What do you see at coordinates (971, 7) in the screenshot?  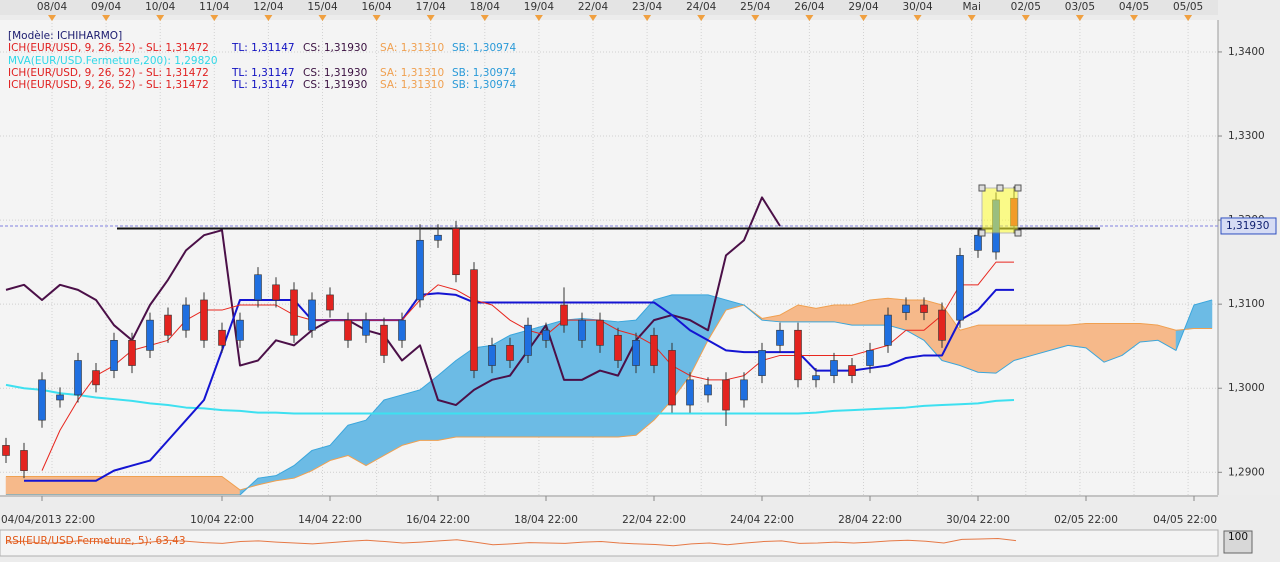 I see `top-date-label: Mai` at bounding box center [971, 7].